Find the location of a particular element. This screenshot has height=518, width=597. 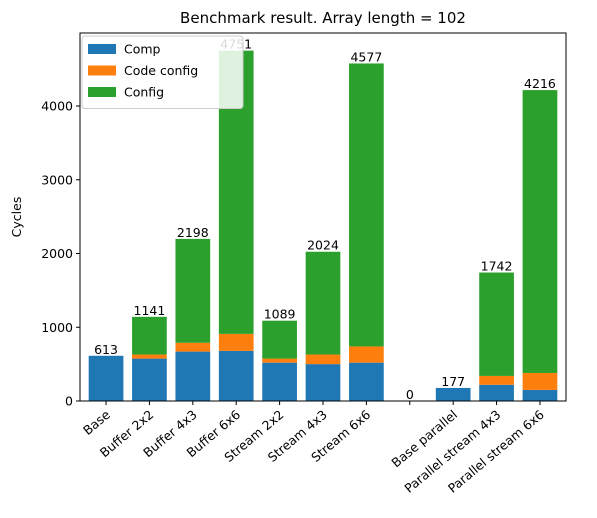

legend-box is located at coordinates (162, 72).